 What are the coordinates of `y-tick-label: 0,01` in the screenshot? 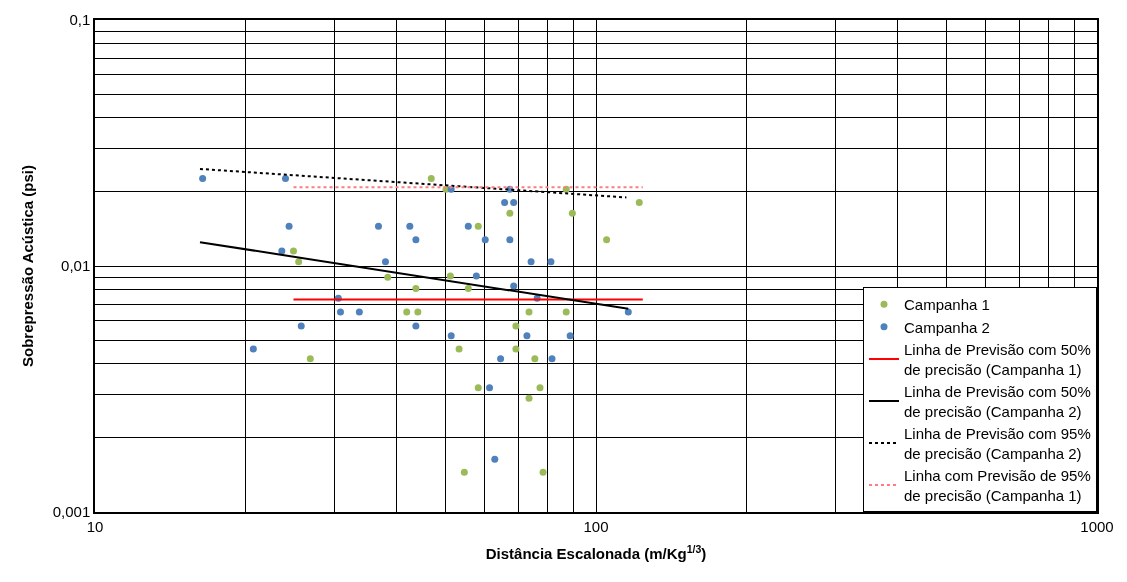 It's located at (76, 266).